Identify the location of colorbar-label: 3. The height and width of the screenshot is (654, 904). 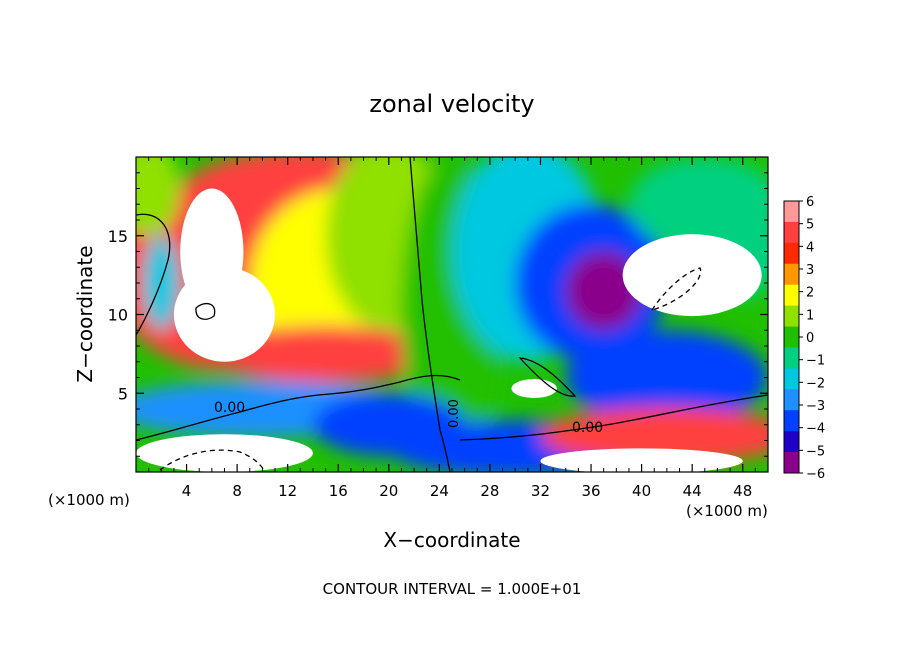
(810, 270).